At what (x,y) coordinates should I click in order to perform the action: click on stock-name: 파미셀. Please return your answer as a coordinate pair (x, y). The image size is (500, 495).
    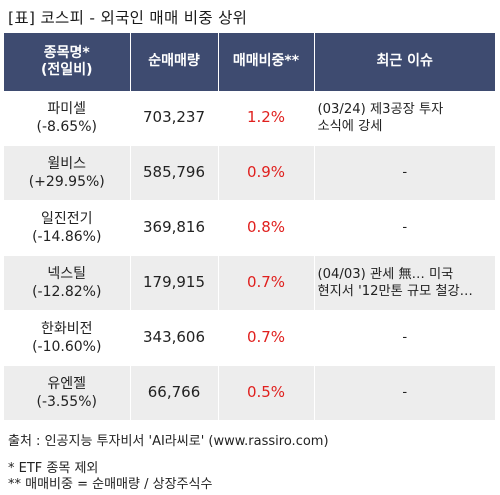
    Looking at the image, I should click on (67, 108).